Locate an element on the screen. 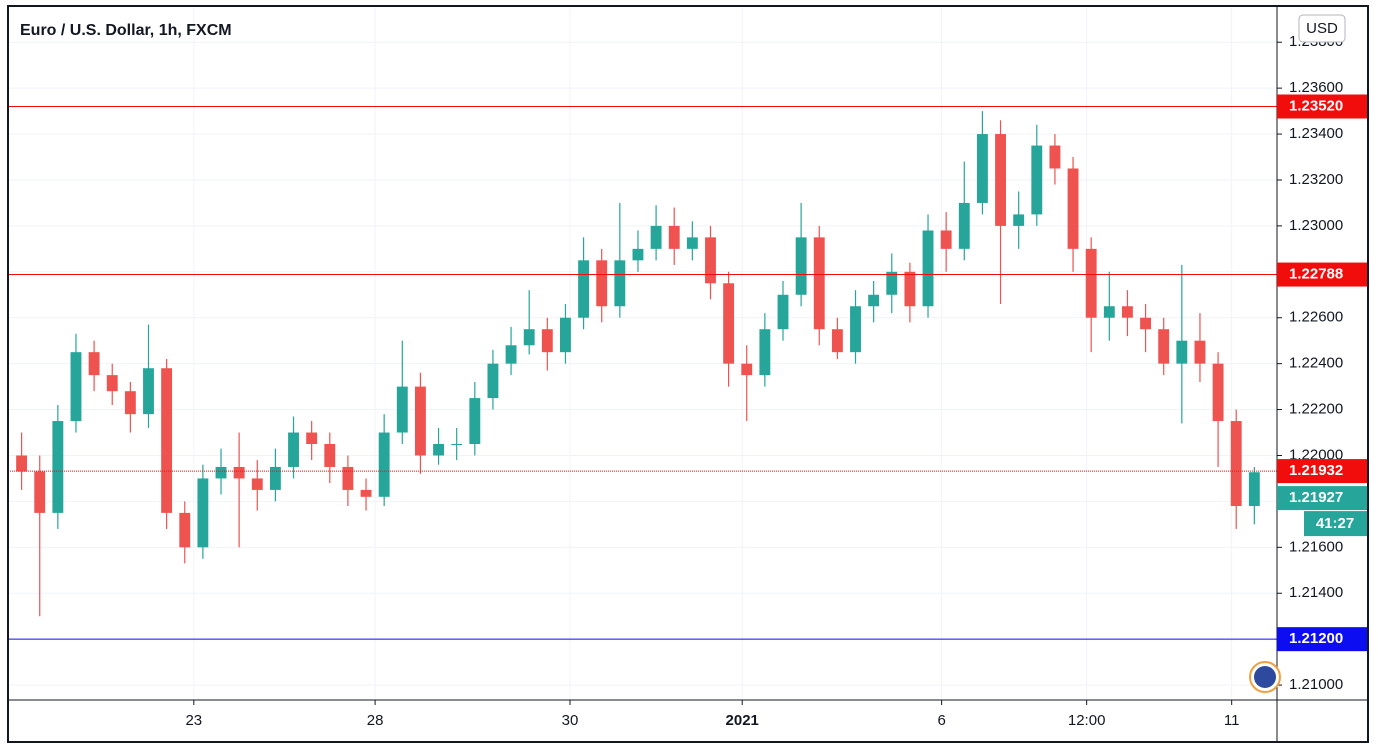 This screenshot has width=1378, height=749. x-tick-label: 12:00 is located at coordinates (1087, 720).